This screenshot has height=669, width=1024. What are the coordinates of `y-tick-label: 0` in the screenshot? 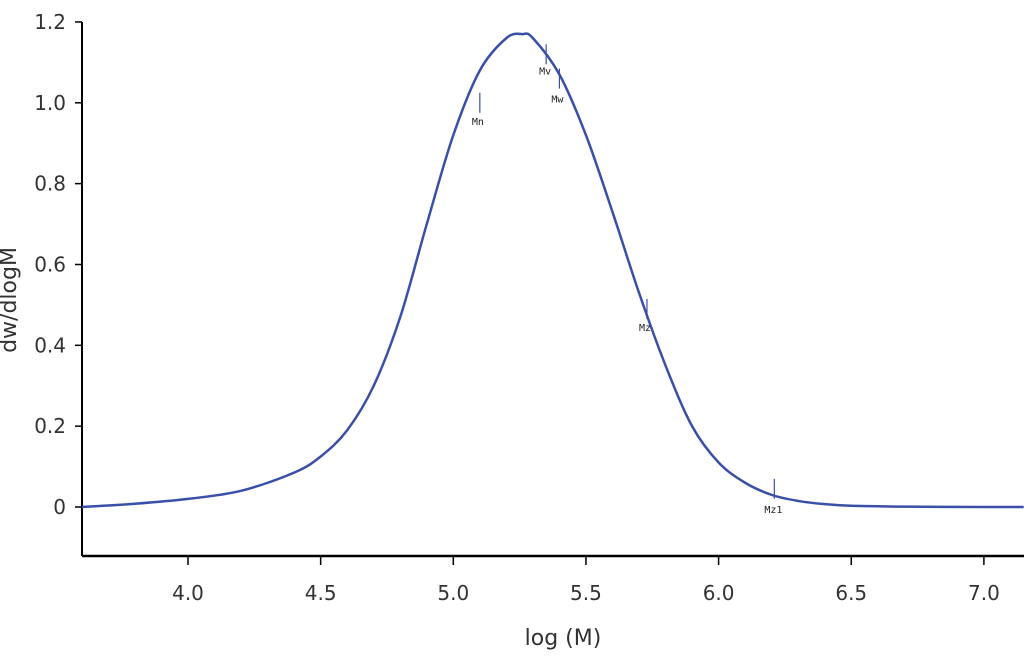 It's located at (59, 507).